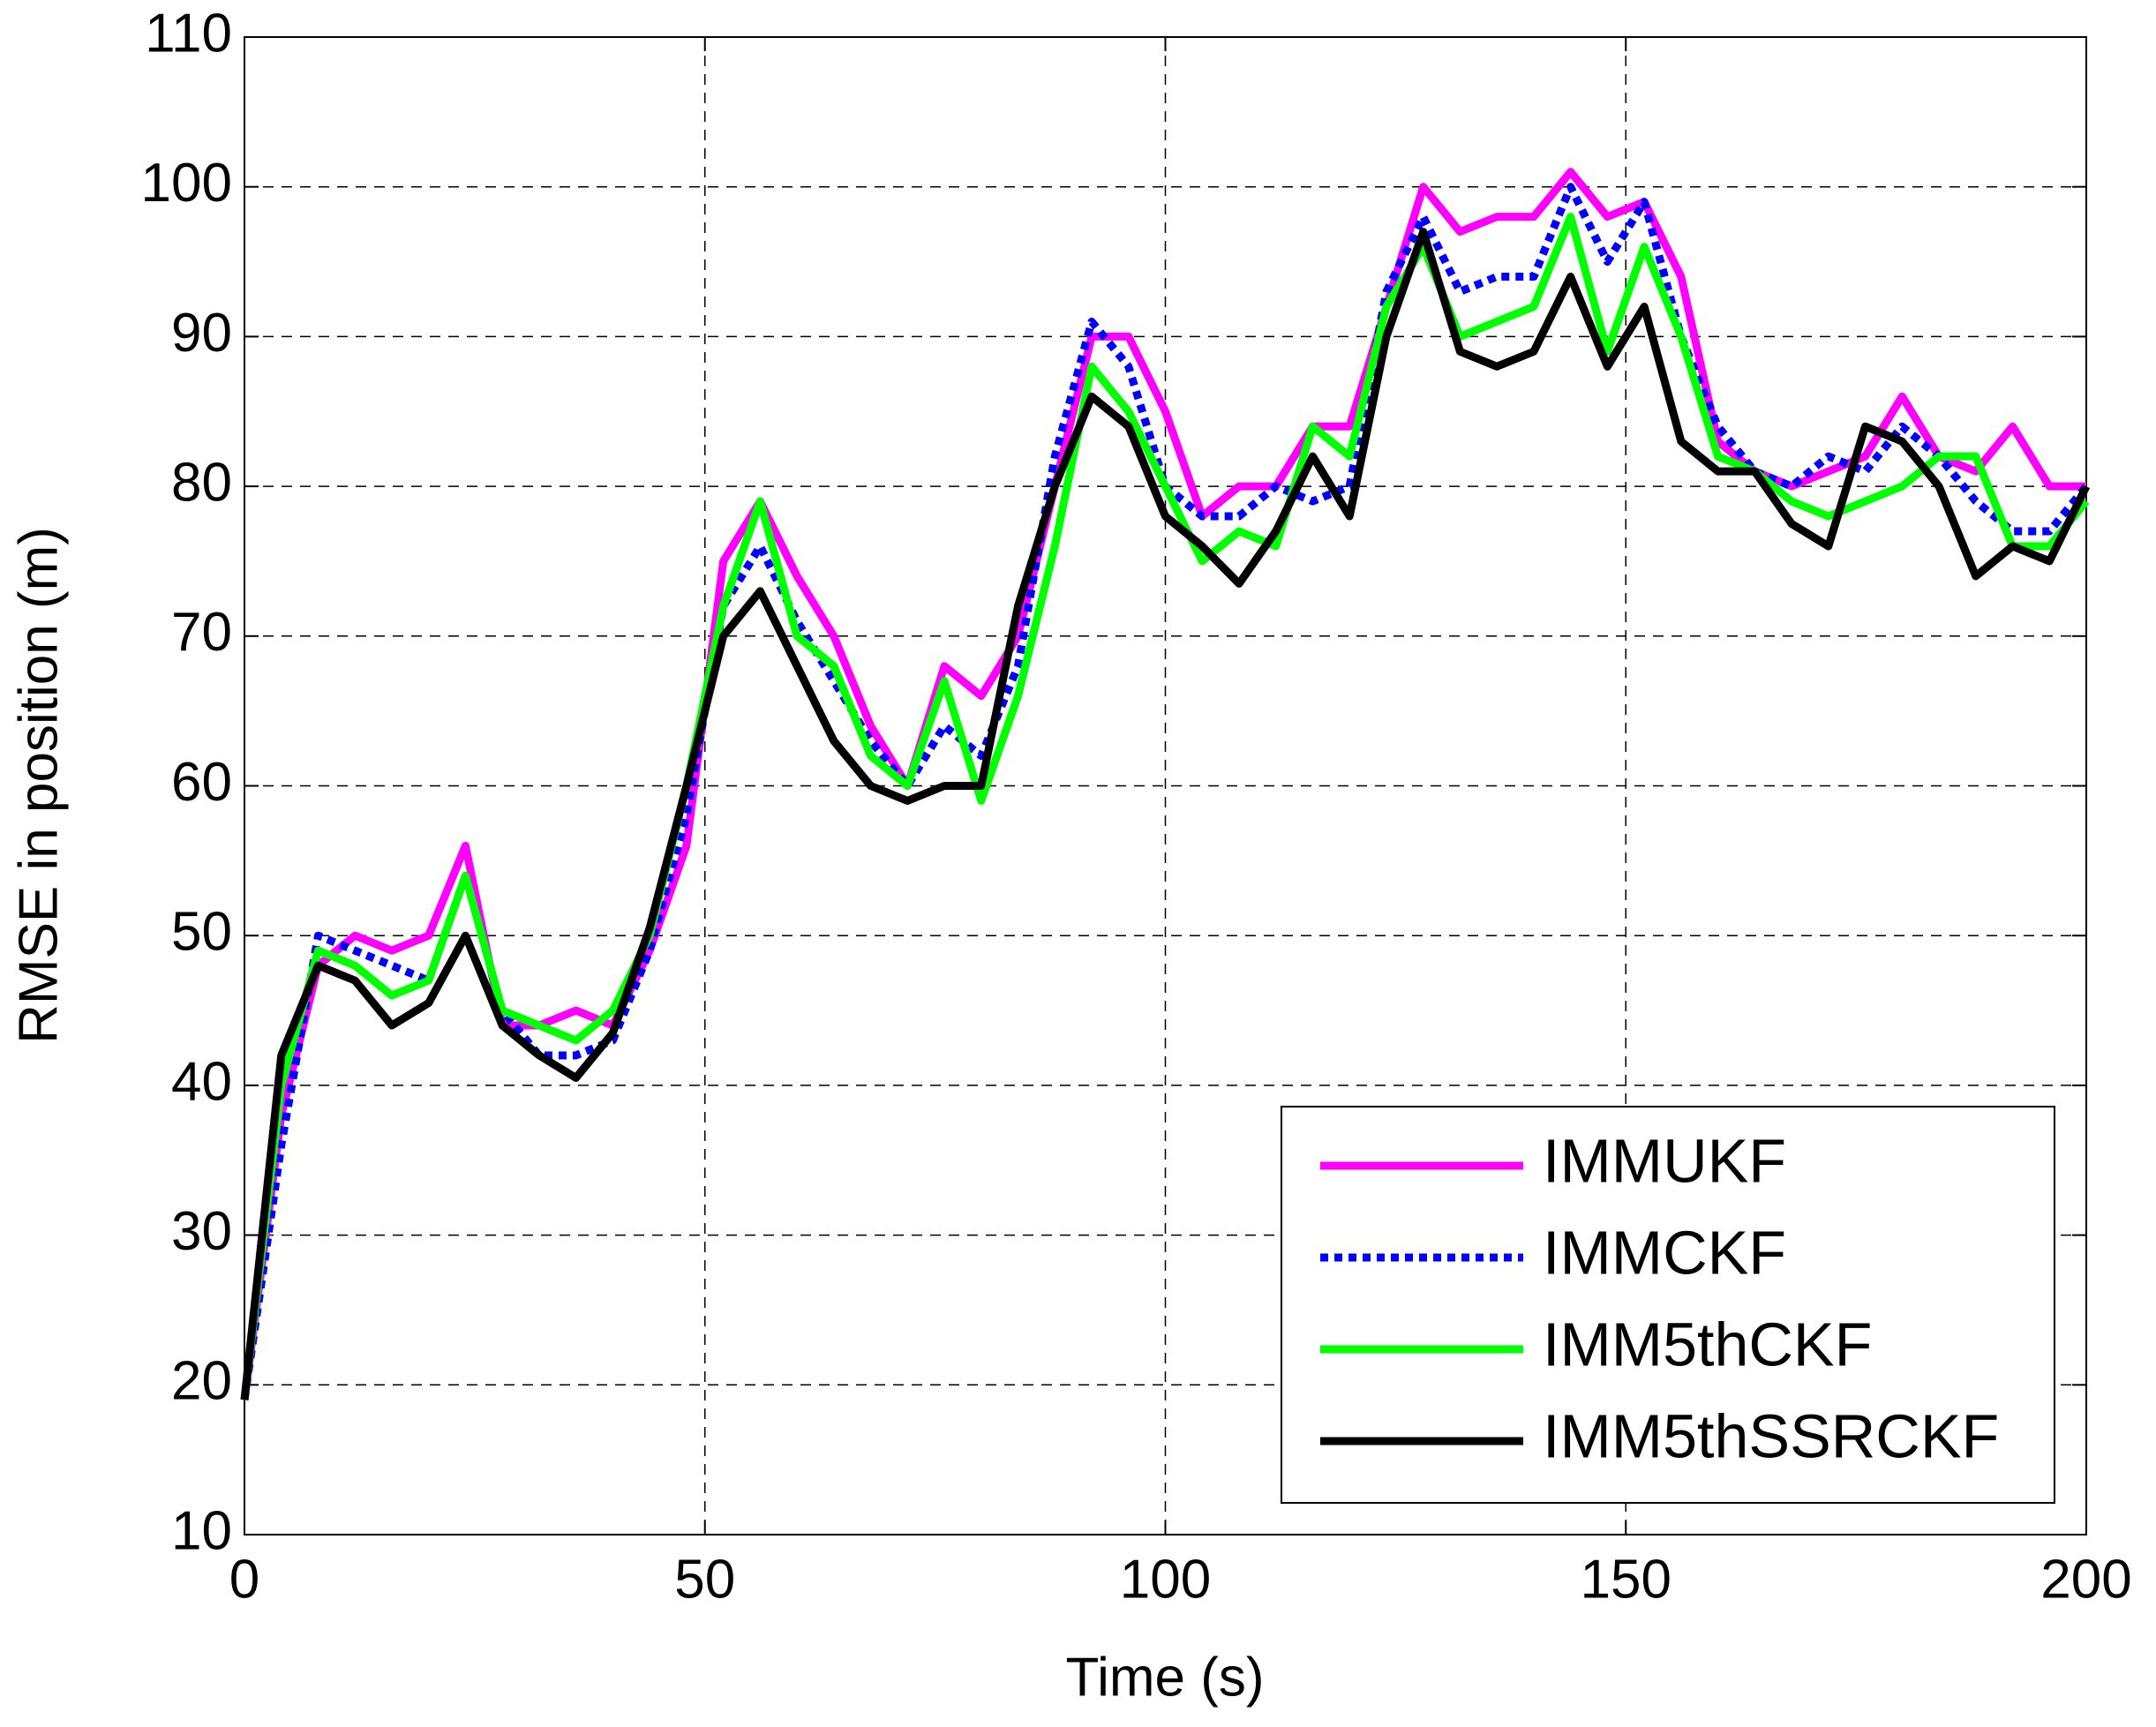 This screenshot has width=2156, height=1727. I want to click on y-tick-label: 90, so click(201, 333).